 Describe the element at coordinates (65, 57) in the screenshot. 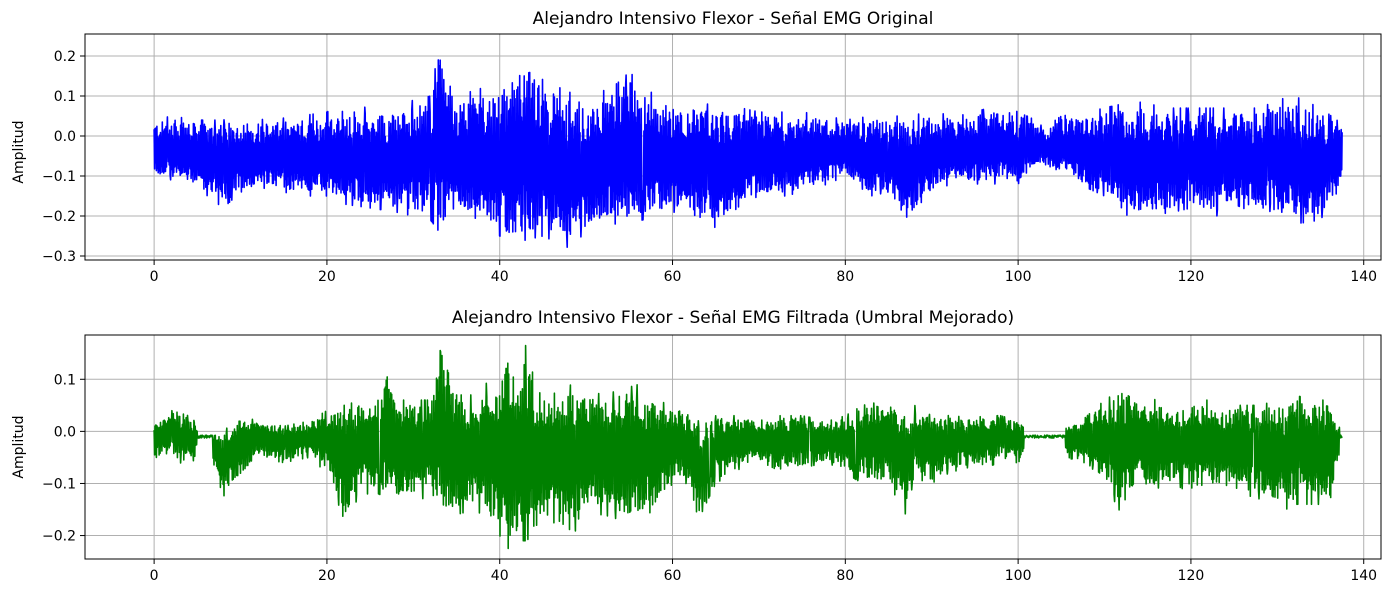

I see `y-tick-label: 0.2` at that location.